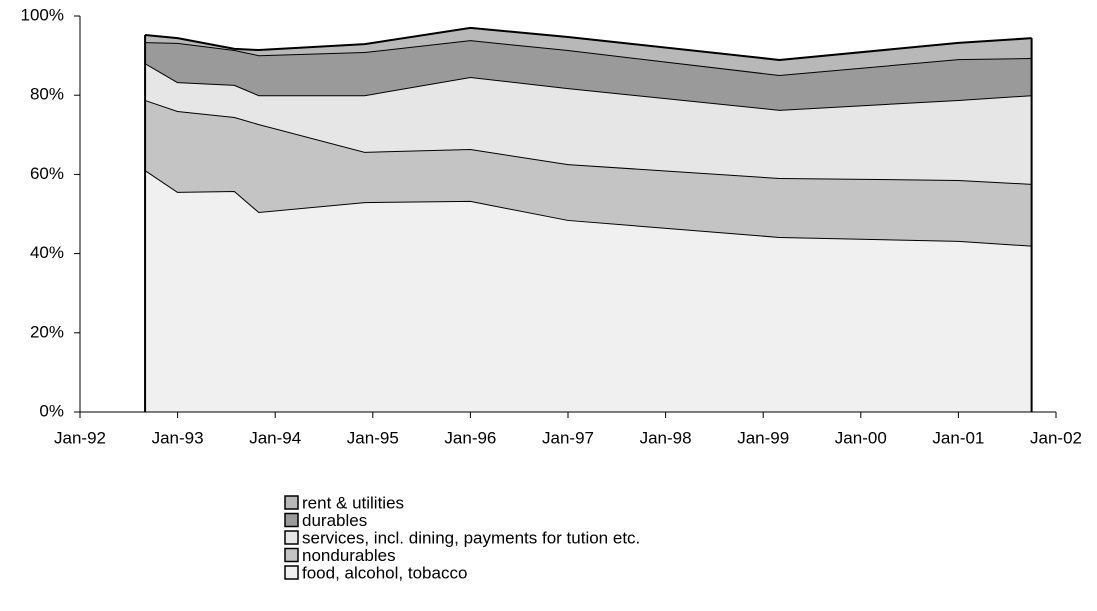 This screenshot has height=611, width=1097. Describe the element at coordinates (373, 437) in the screenshot. I see `x-tick-label: Jan-95` at that location.